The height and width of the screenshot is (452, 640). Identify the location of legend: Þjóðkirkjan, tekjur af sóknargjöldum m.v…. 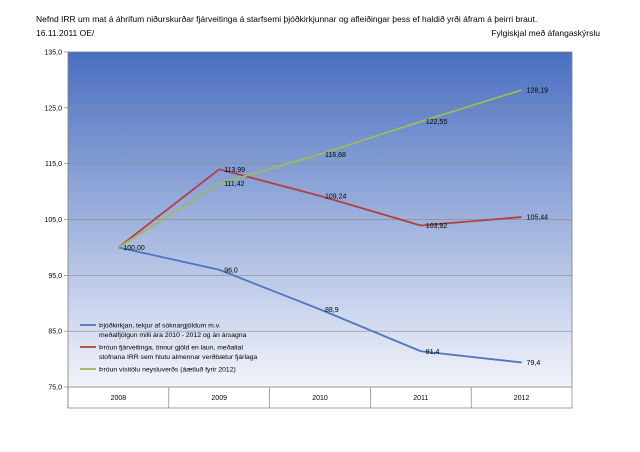
(169, 348).